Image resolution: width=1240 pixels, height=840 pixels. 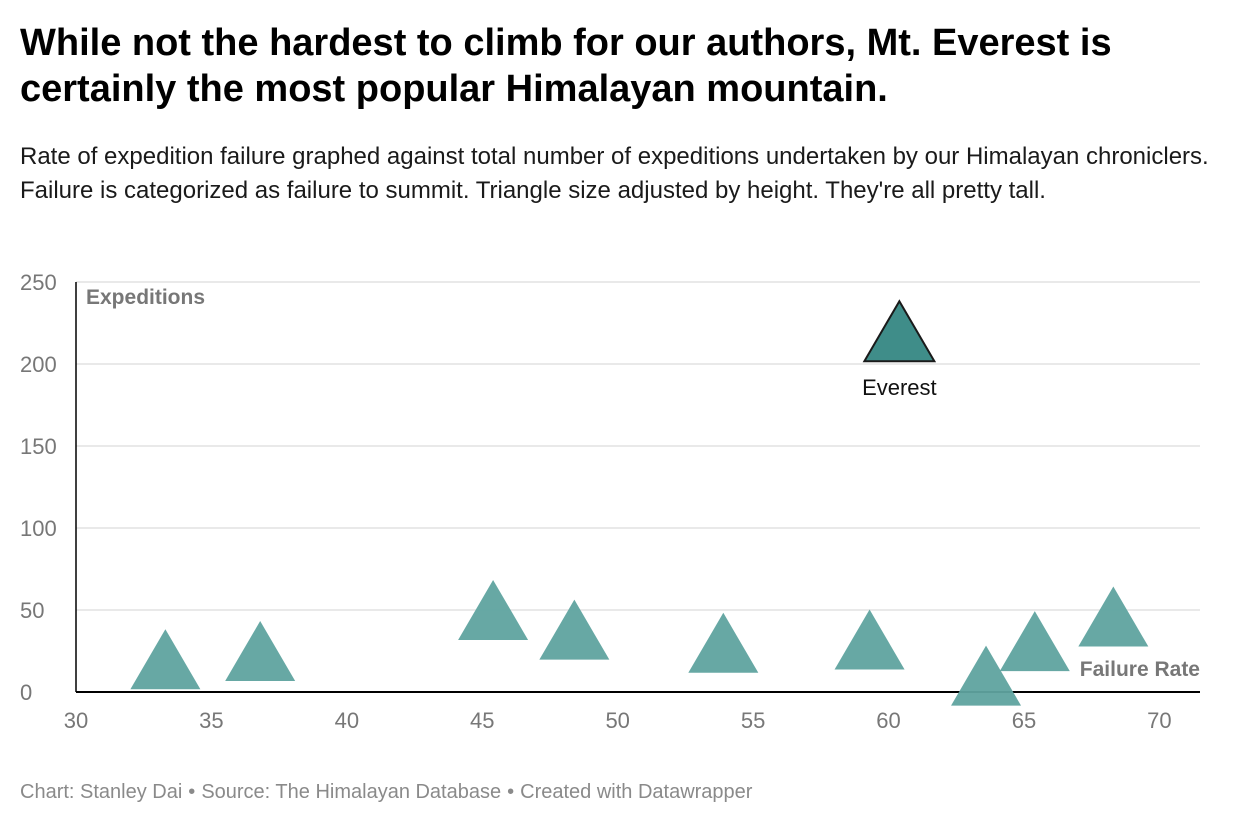 What do you see at coordinates (211, 720) in the screenshot?
I see `x-tick-label: 35` at bounding box center [211, 720].